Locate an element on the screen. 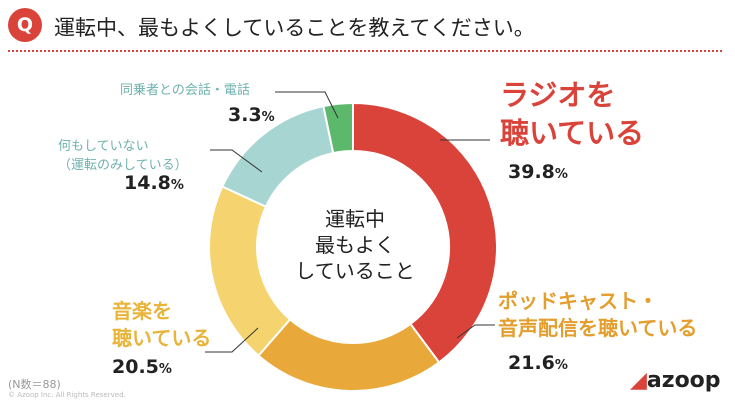 The image size is (735, 402). label-radio-line2: 聴いている is located at coordinates (572, 133).